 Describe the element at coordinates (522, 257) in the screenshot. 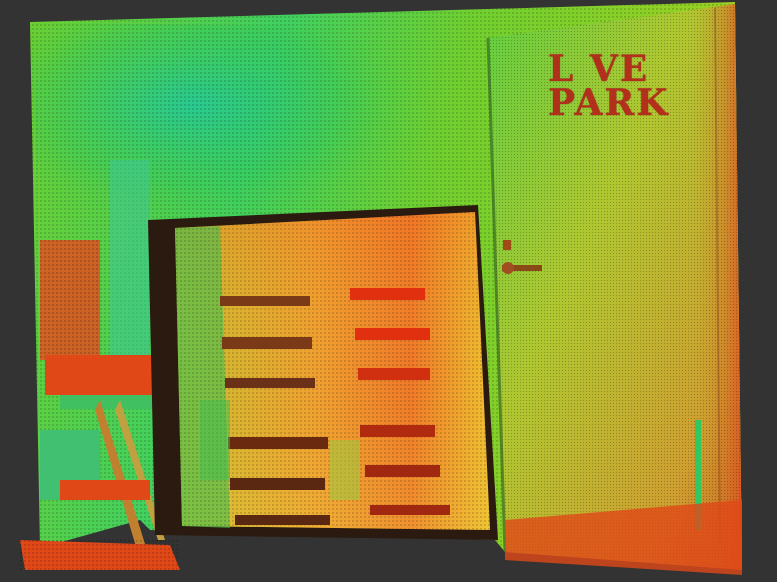

I see `door-handle-icon` at that location.